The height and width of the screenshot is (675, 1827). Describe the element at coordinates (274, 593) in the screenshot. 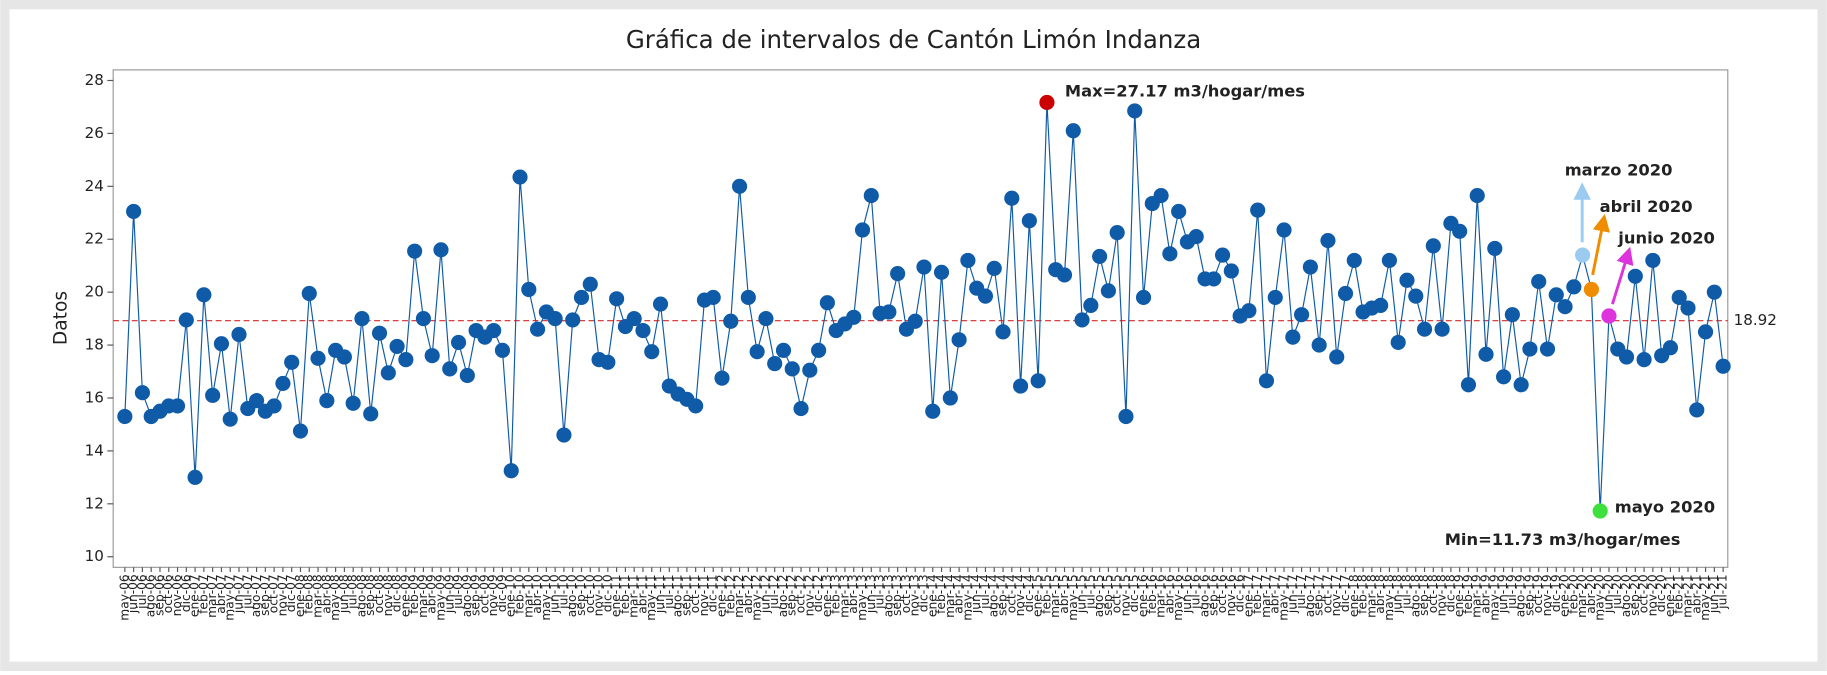

I see `x-tick-label: oct-07` at that location.